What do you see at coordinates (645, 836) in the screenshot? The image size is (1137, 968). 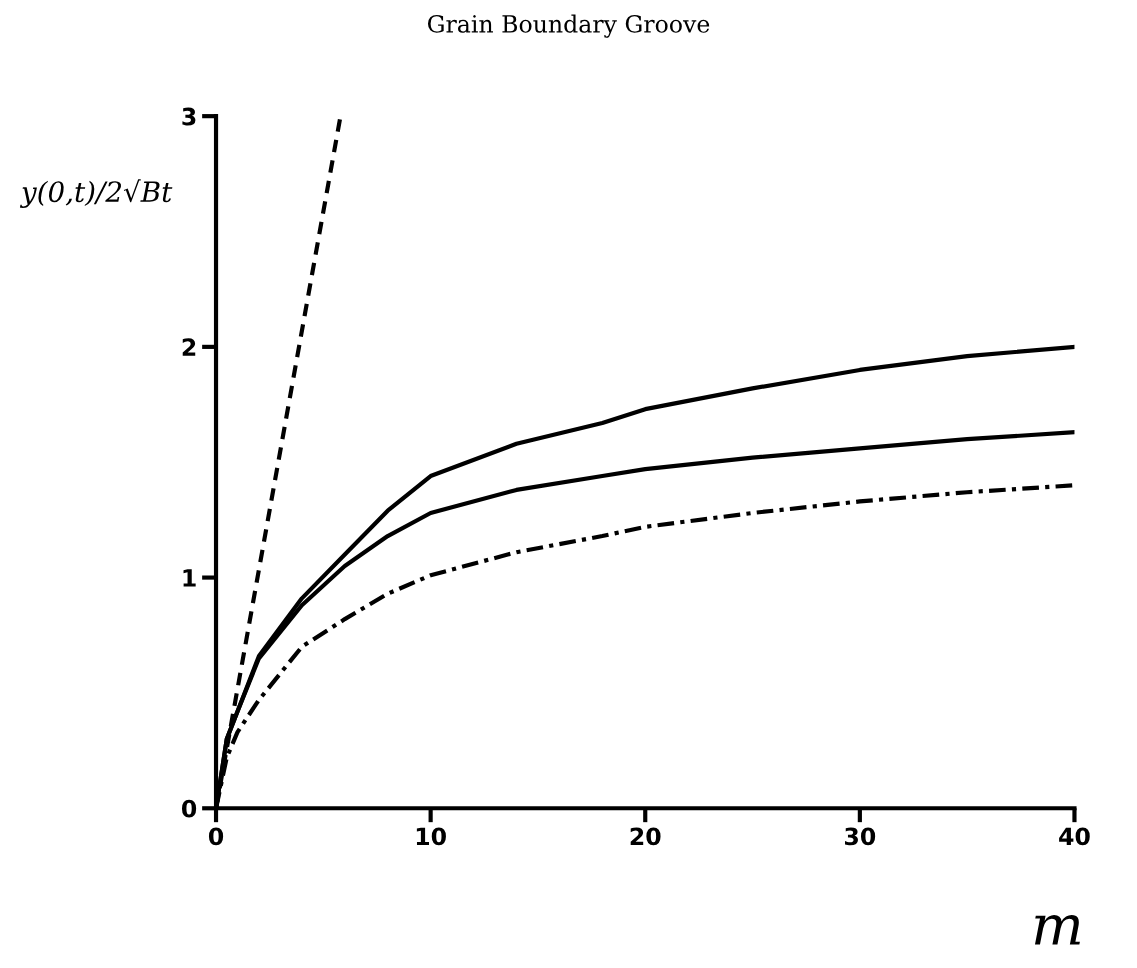 I see `x-tick-label: 20` at bounding box center [645, 836].